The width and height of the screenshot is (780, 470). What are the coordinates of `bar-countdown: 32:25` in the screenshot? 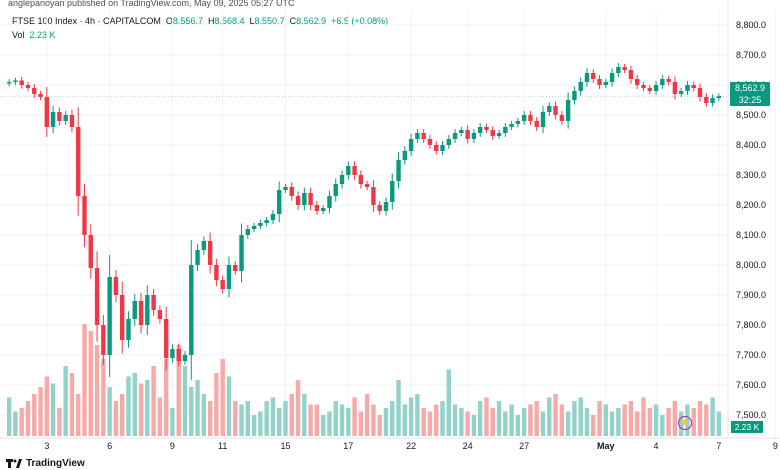 It's located at (750, 100).